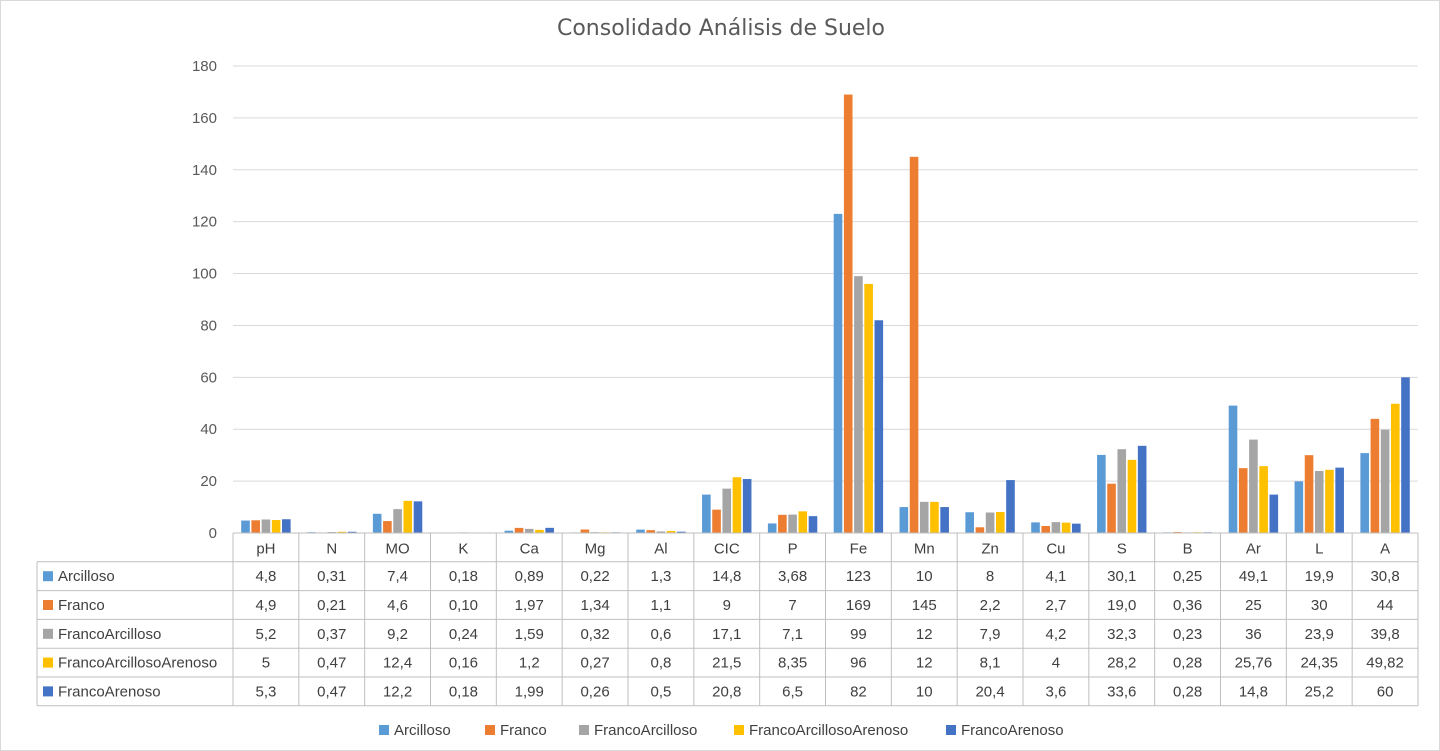 The image size is (1440, 751). Describe the element at coordinates (86, 576) in the screenshot. I see `row-series-name: Arcilloso` at that location.